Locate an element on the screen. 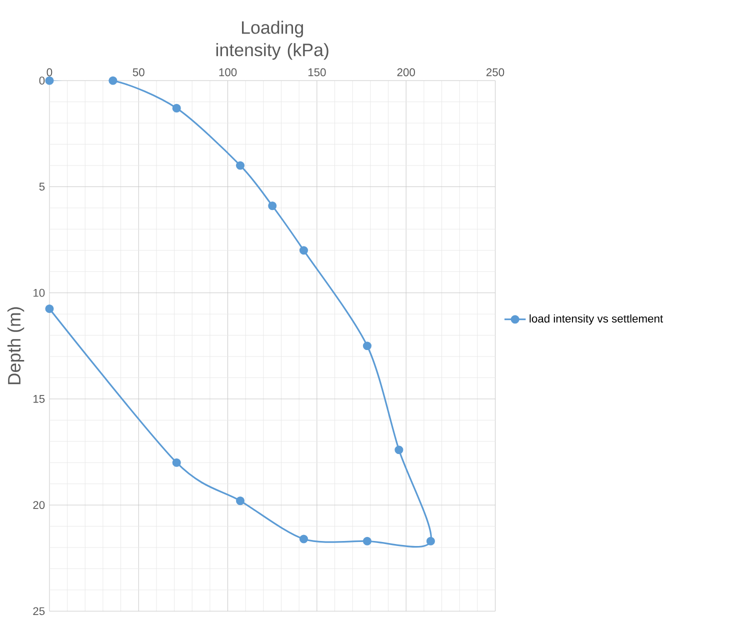 Image resolution: width=756 pixels, height=625 pixels. x-tick-label: 50 is located at coordinates (138, 72).